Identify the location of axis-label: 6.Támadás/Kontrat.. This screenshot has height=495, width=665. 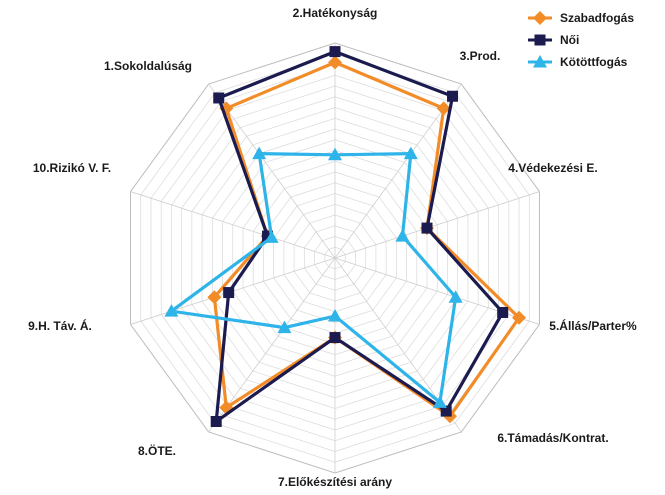
(552, 438).